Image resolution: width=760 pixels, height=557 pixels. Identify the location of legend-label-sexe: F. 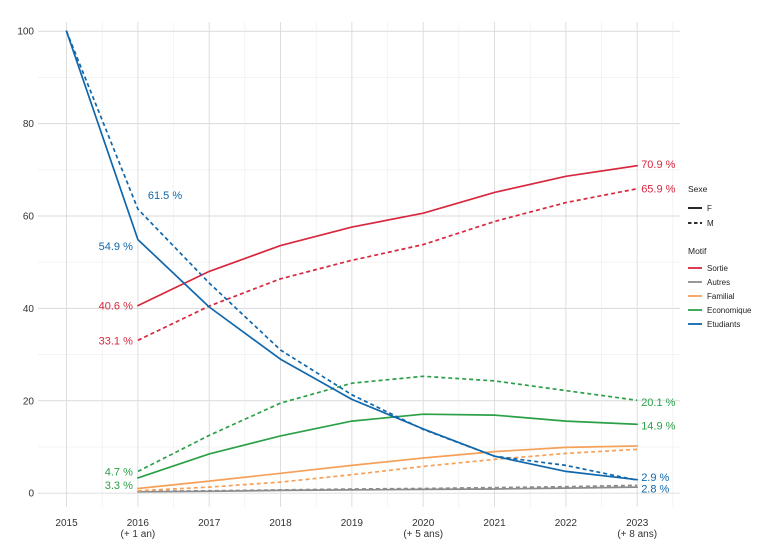
(709, 208).